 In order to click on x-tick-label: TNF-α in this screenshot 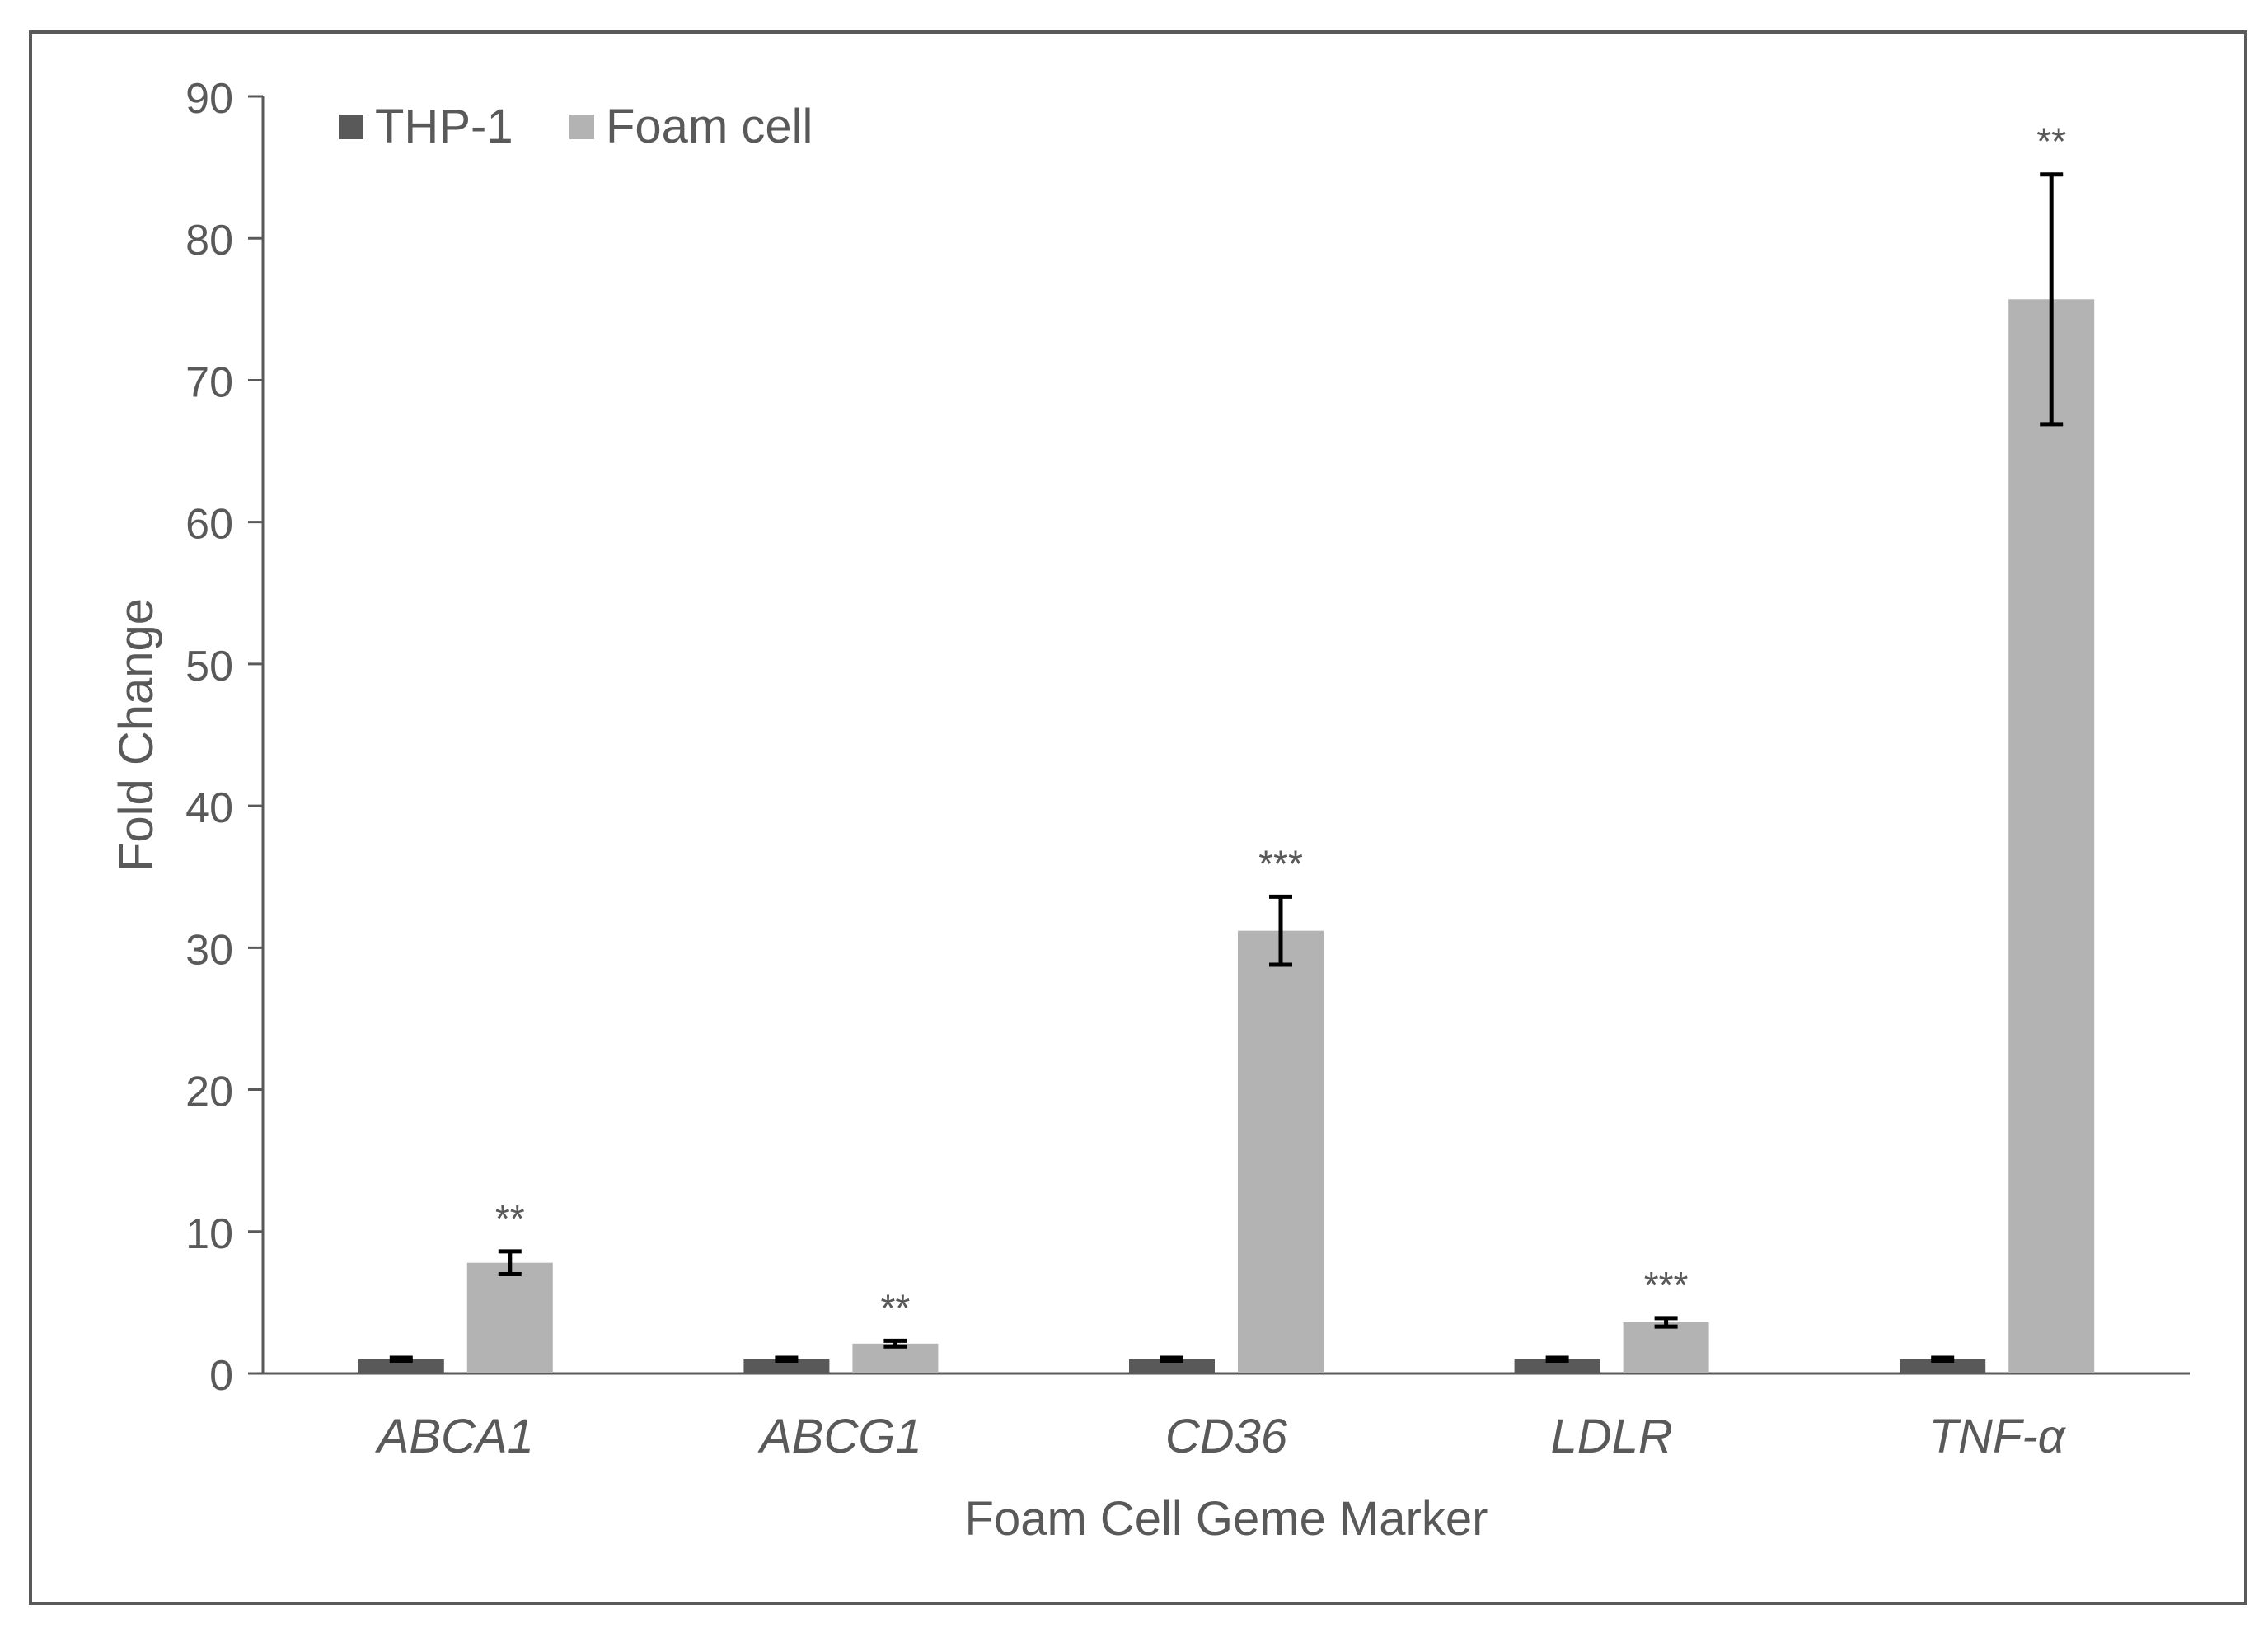, I will do `click(1998, 1436)`.